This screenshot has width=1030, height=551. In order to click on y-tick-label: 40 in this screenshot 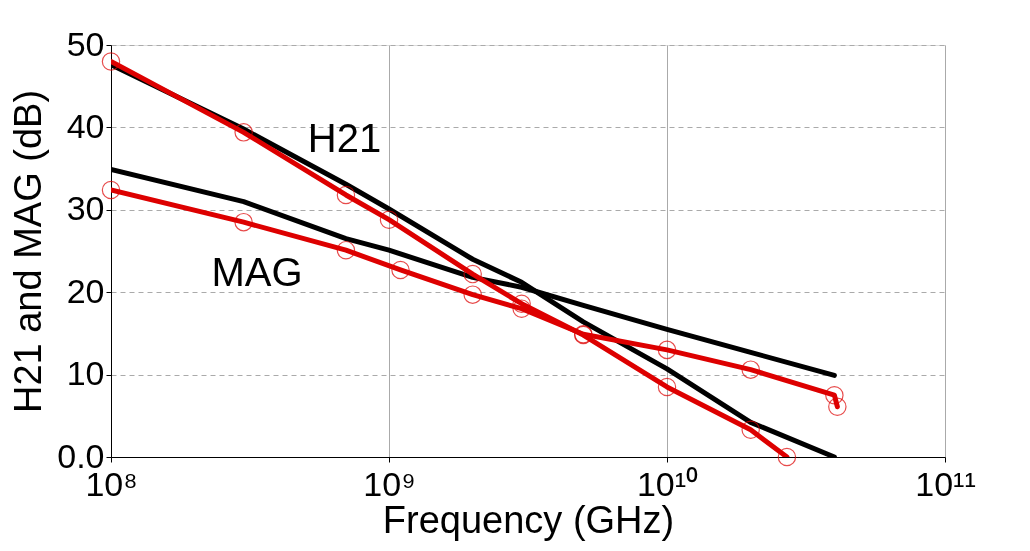, I will do `click(85, 125)`.